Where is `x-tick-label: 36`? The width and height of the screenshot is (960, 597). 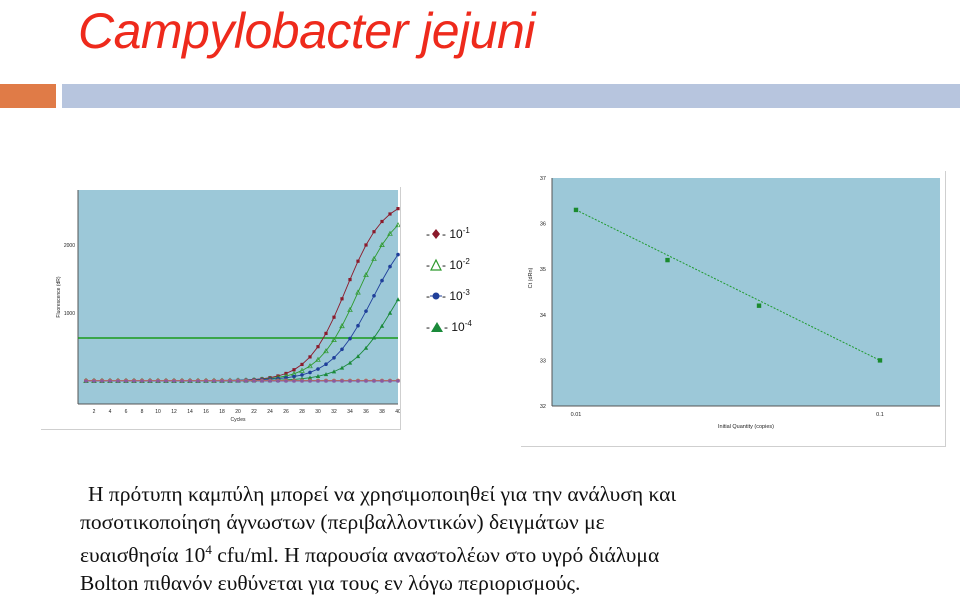
x-tick-label: 36 is located at coordinates (366, 412).